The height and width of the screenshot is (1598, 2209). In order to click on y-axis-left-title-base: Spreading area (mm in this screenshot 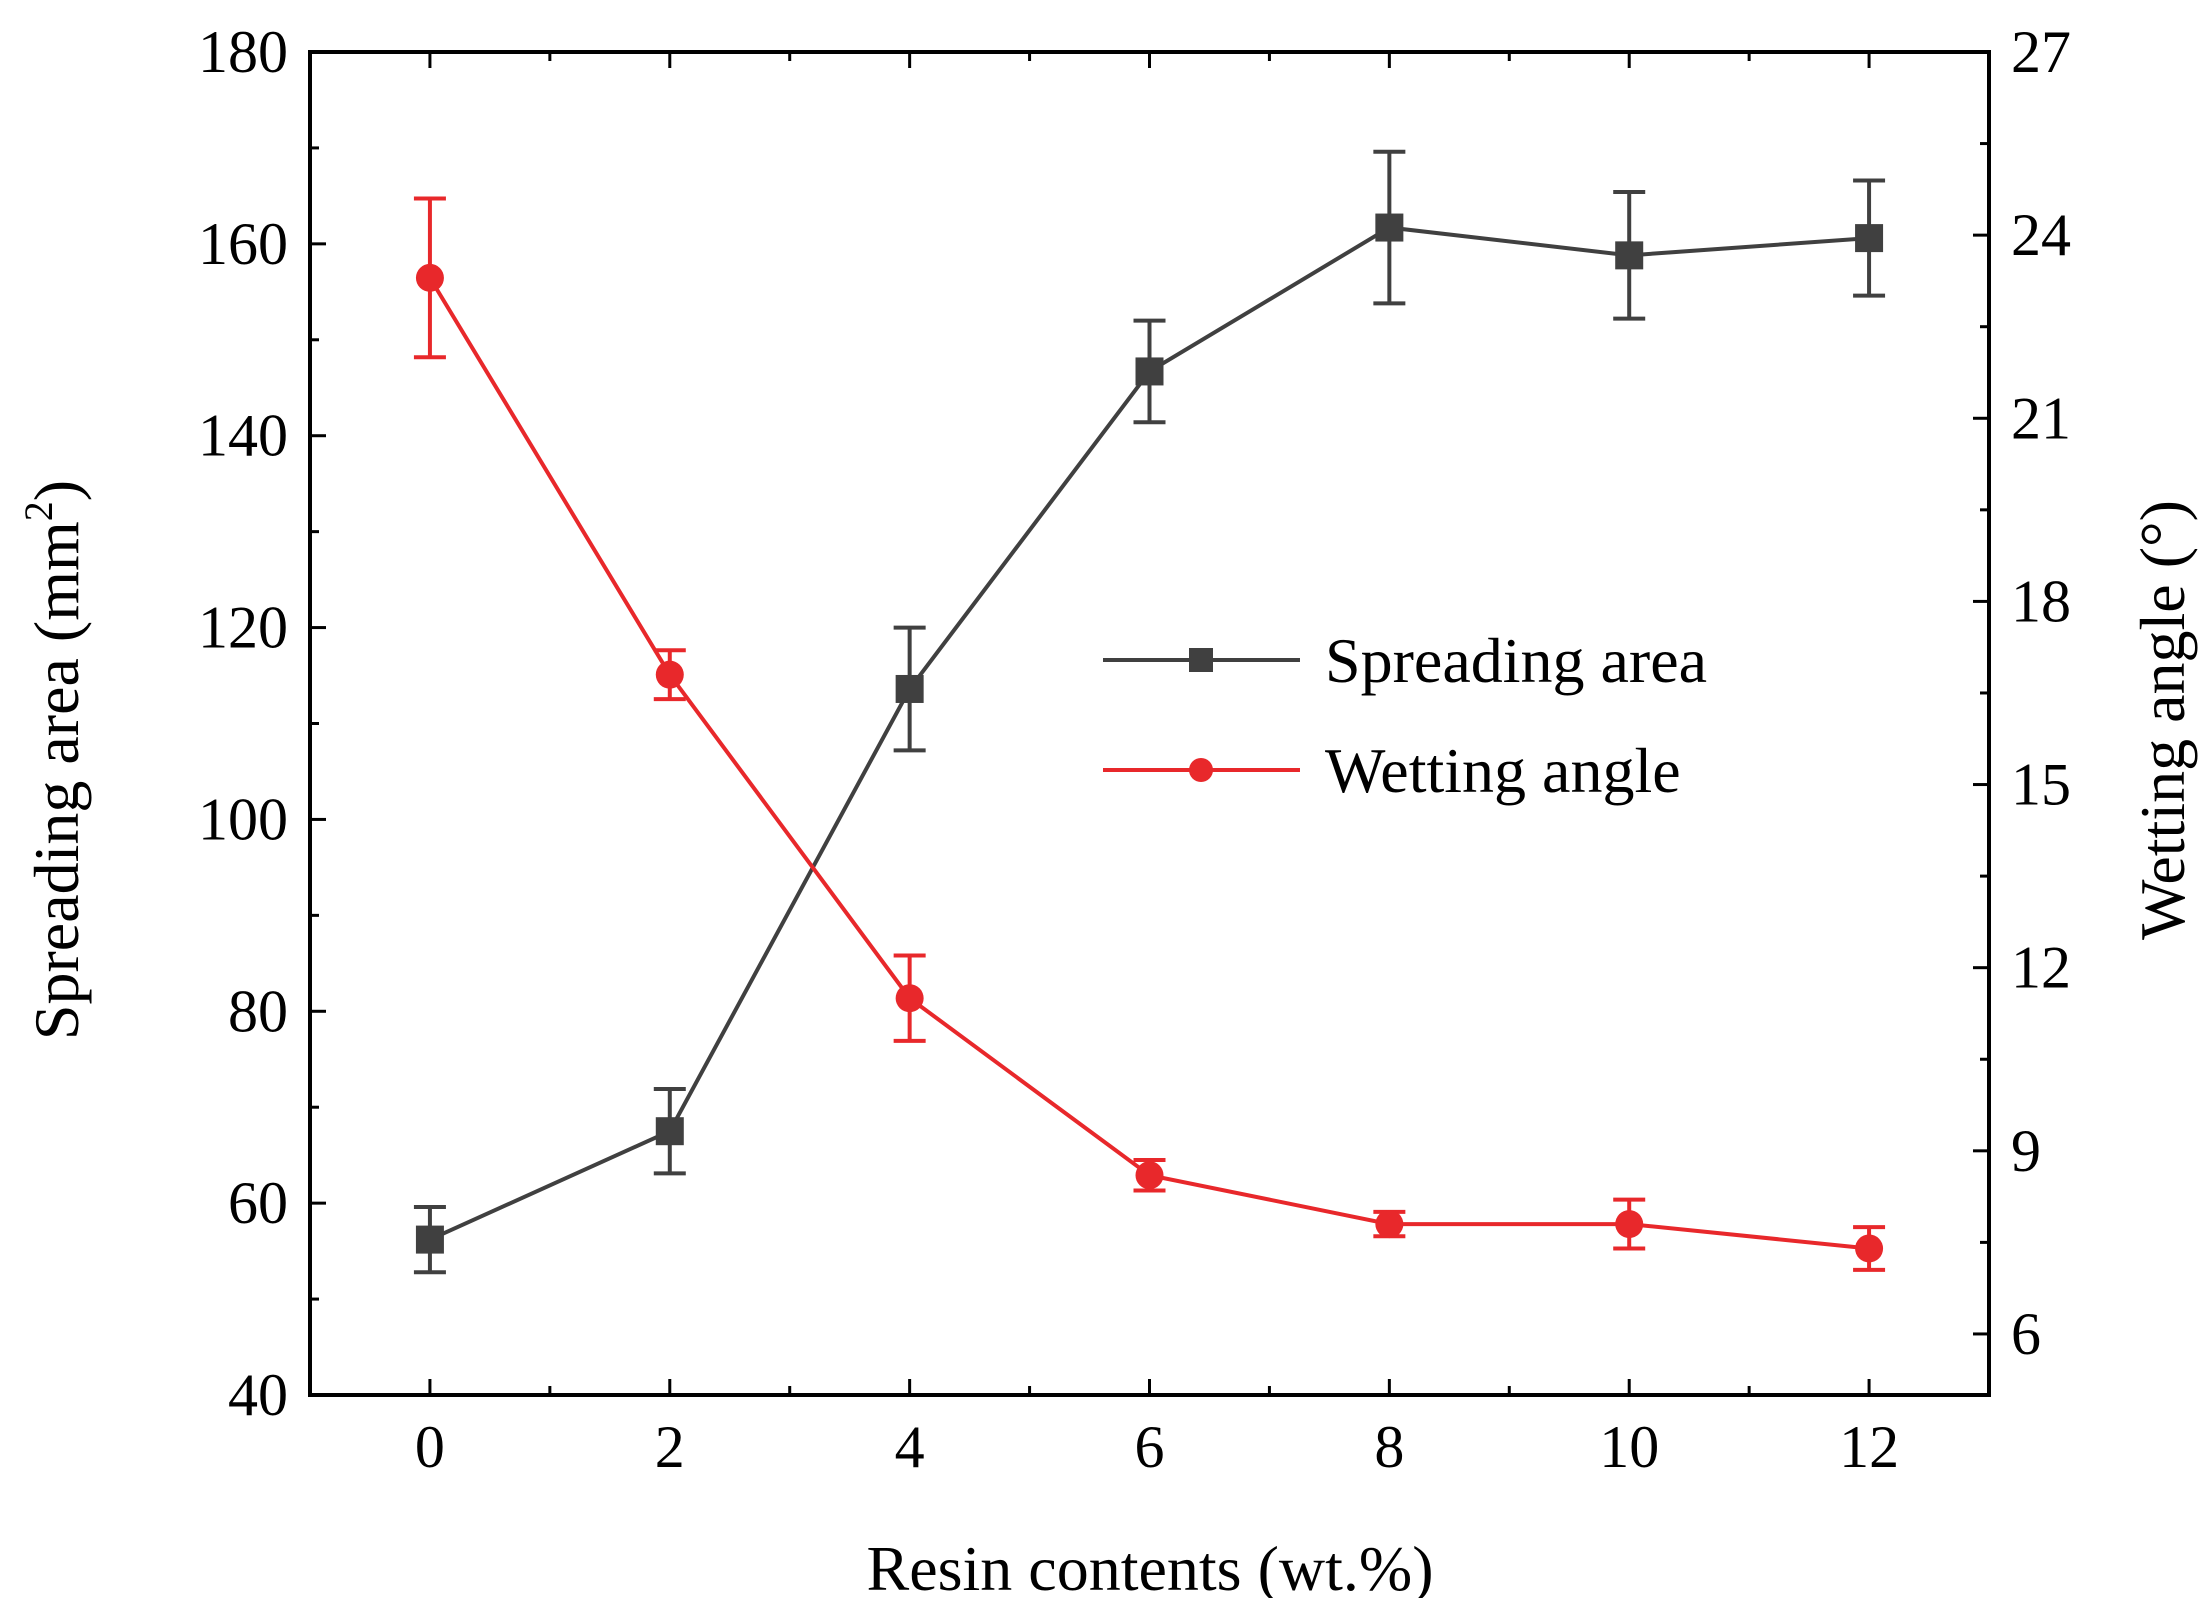, I will do `click(56, 780)`.